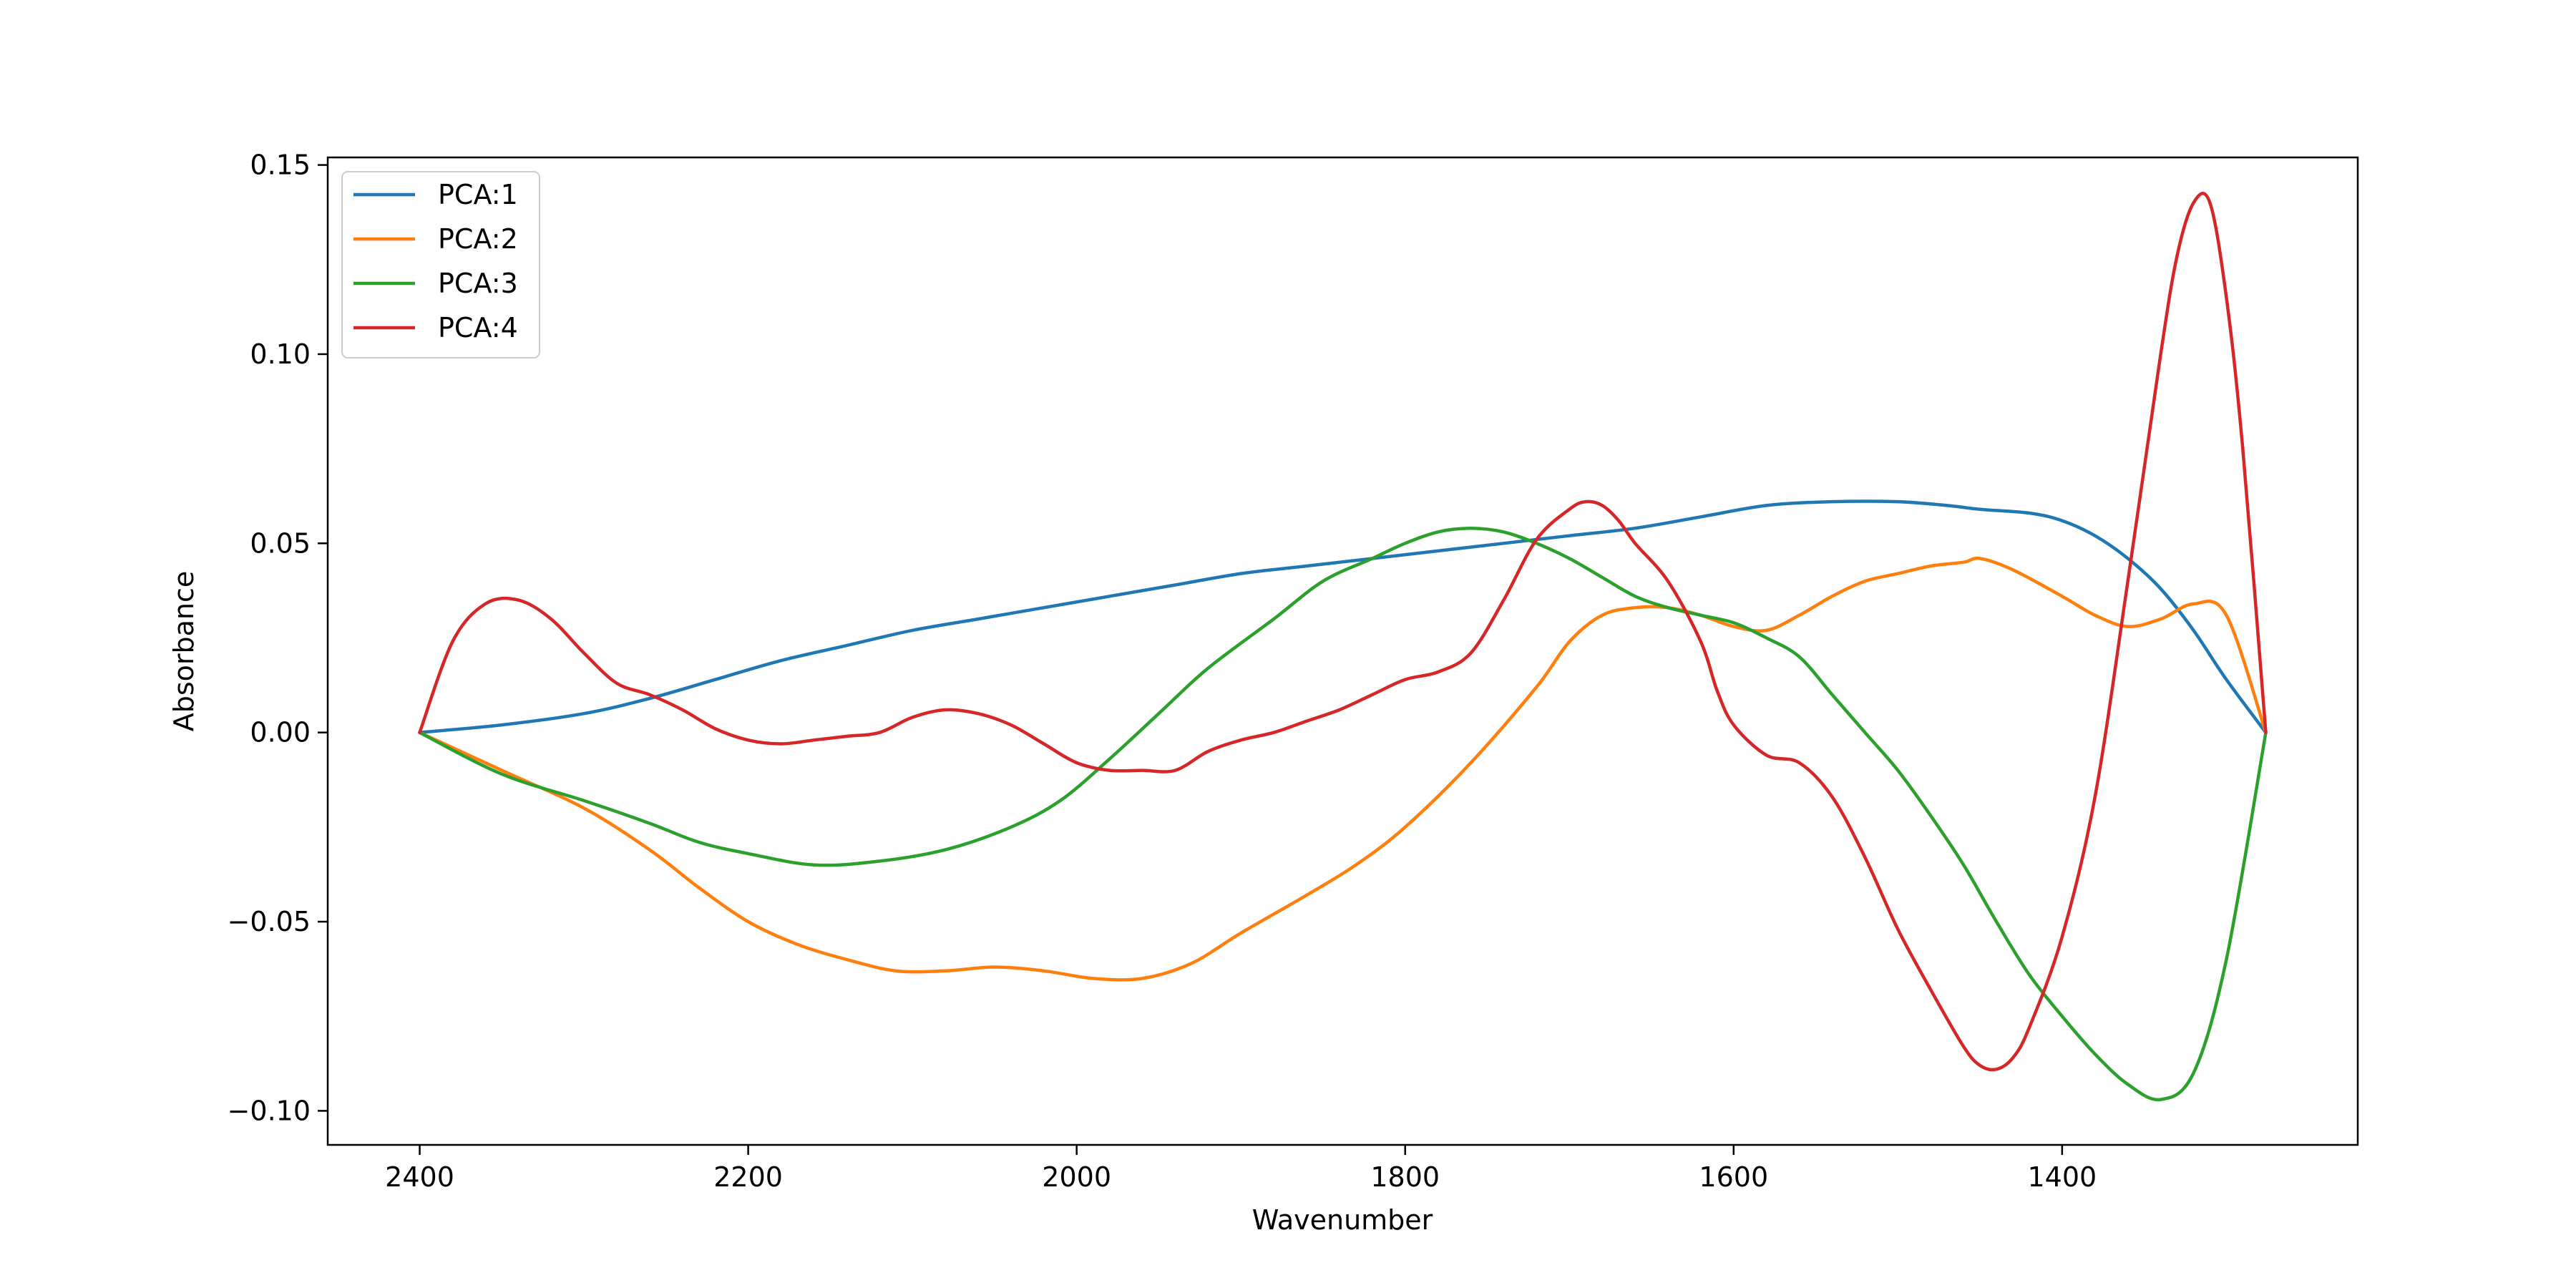 The height and width of the screenshot is (1288, 2576). I want to click on y-tick-label: 0.05, so click(280, 543).